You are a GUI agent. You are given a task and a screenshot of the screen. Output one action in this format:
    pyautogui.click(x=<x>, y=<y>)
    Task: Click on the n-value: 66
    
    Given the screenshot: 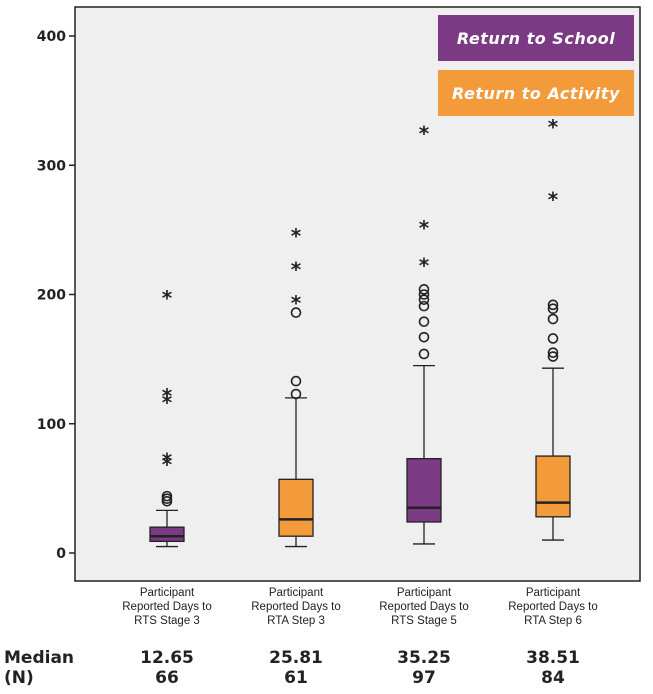 What is the action you would take?
    pyautogui.click(x=167, y=678)
    